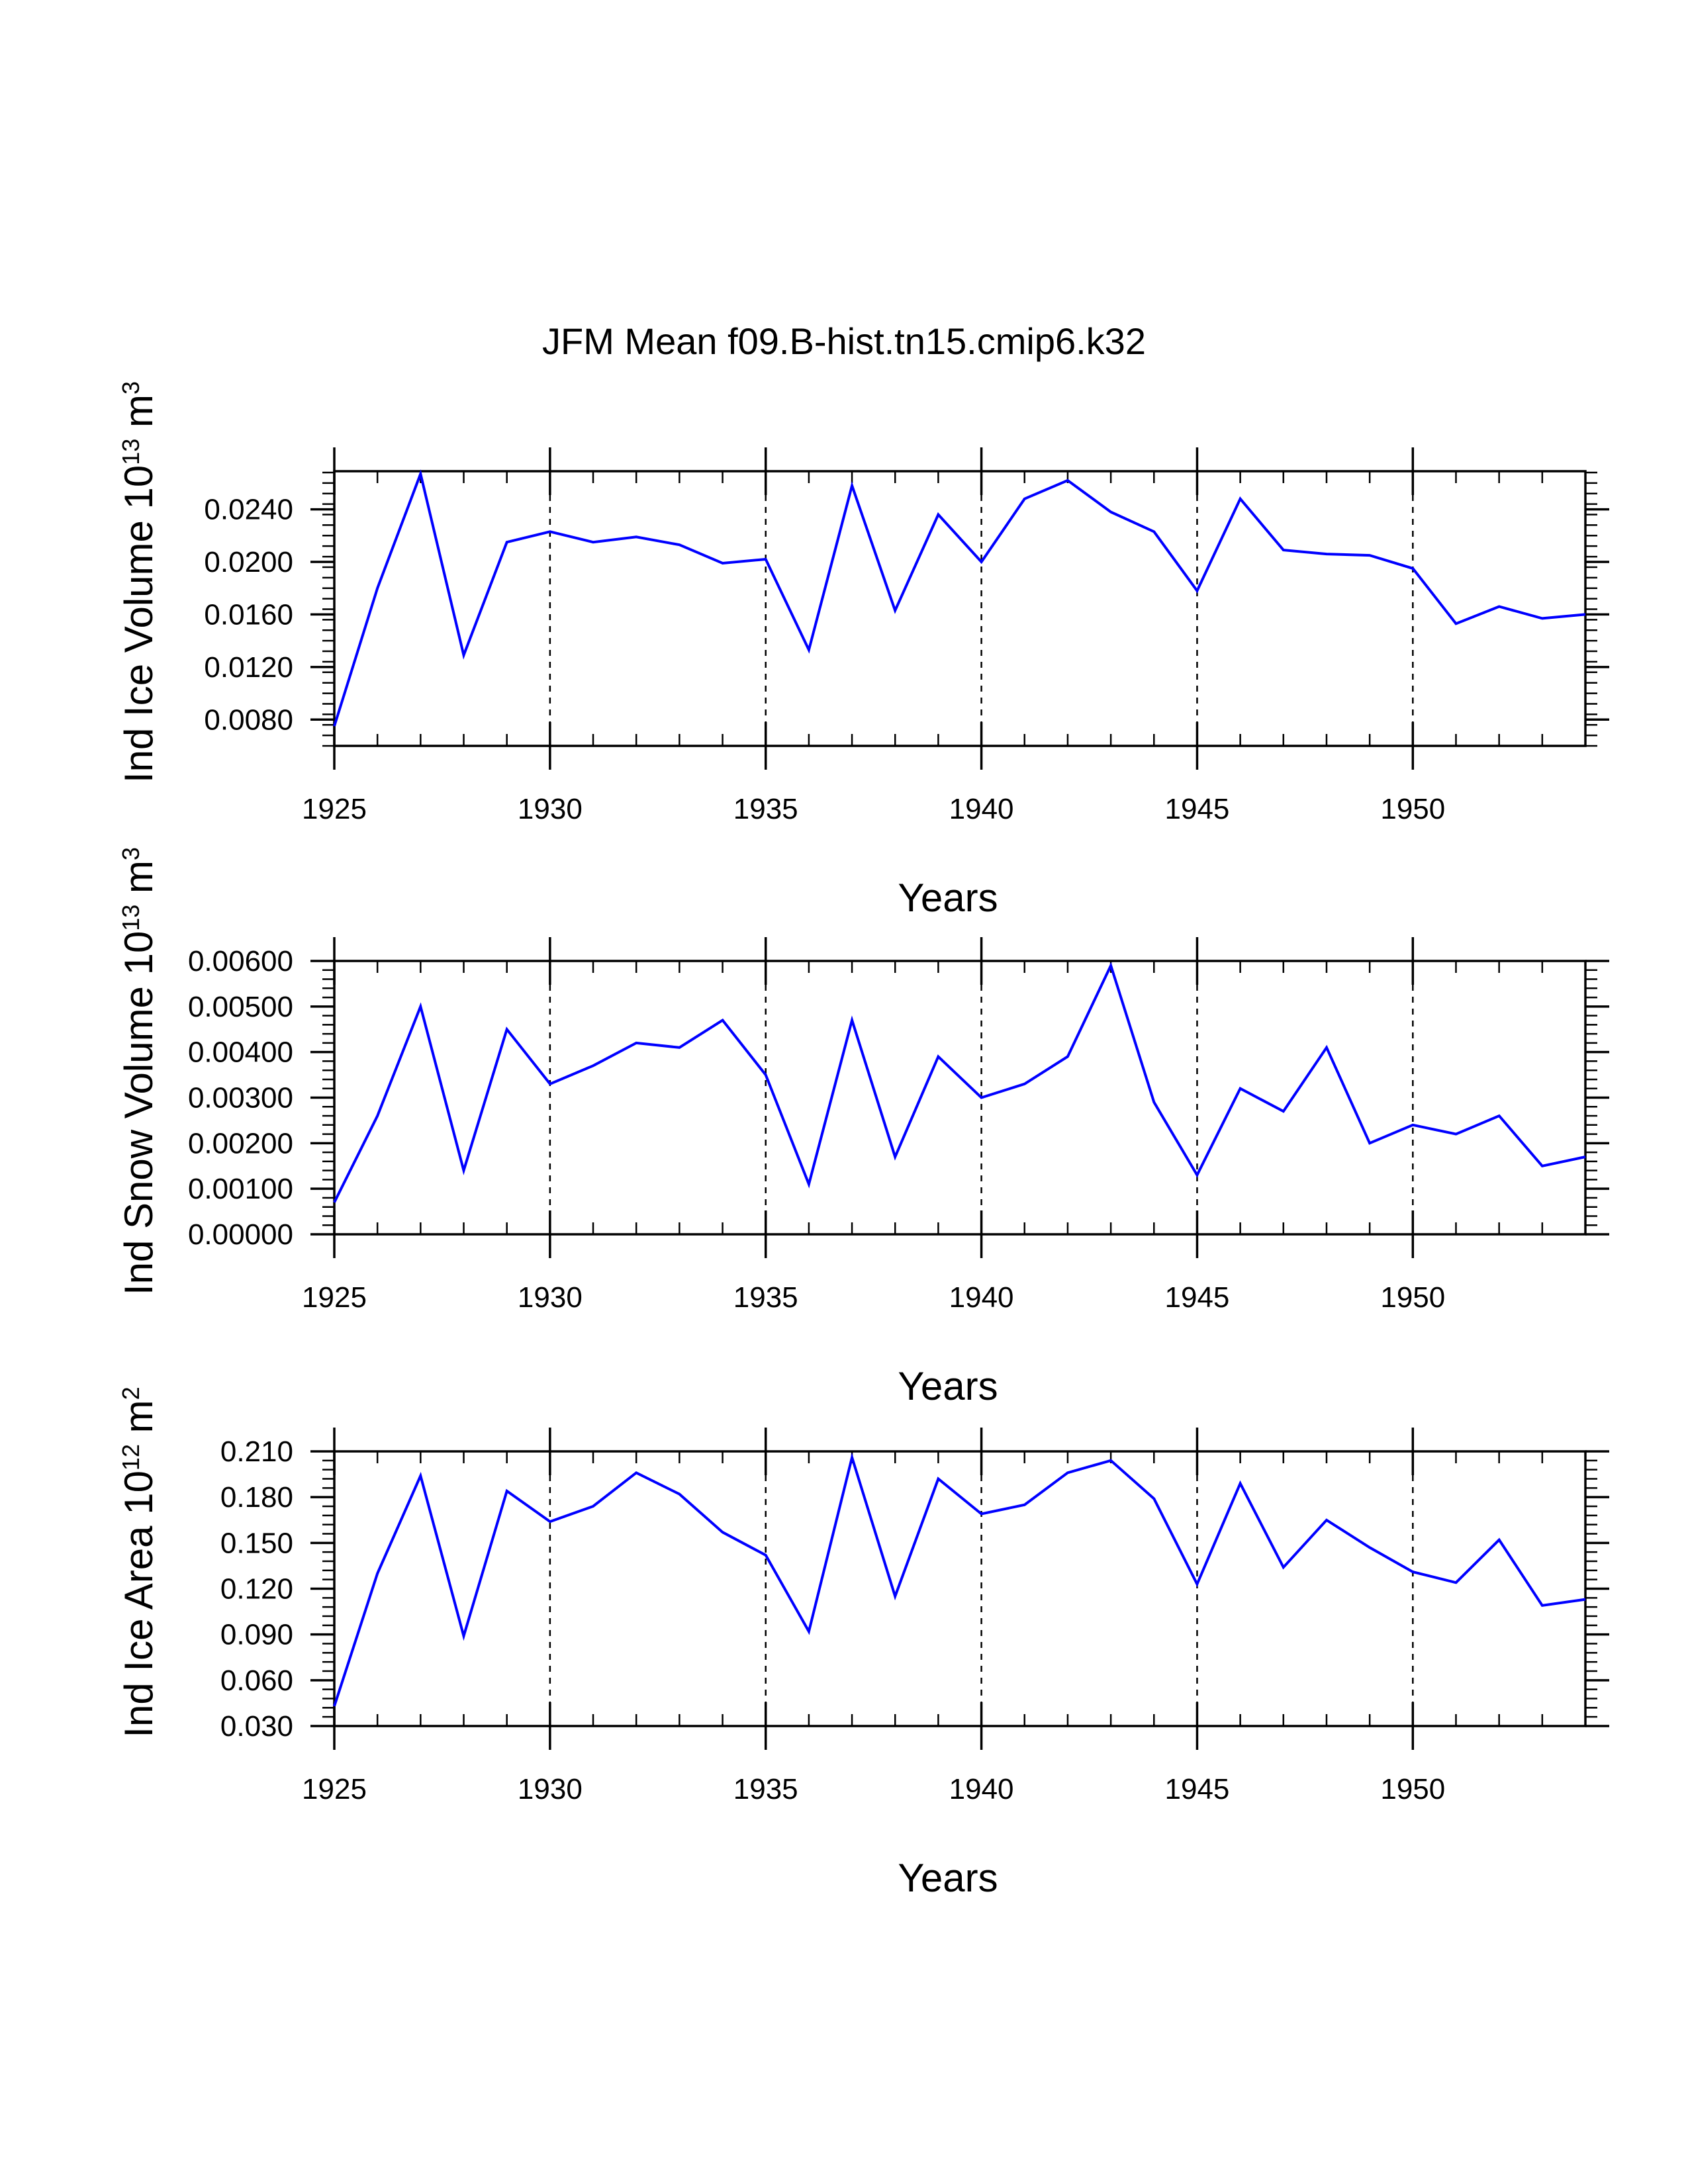  I want to click on y-tick-label: 0.0200, so click(248, 562).